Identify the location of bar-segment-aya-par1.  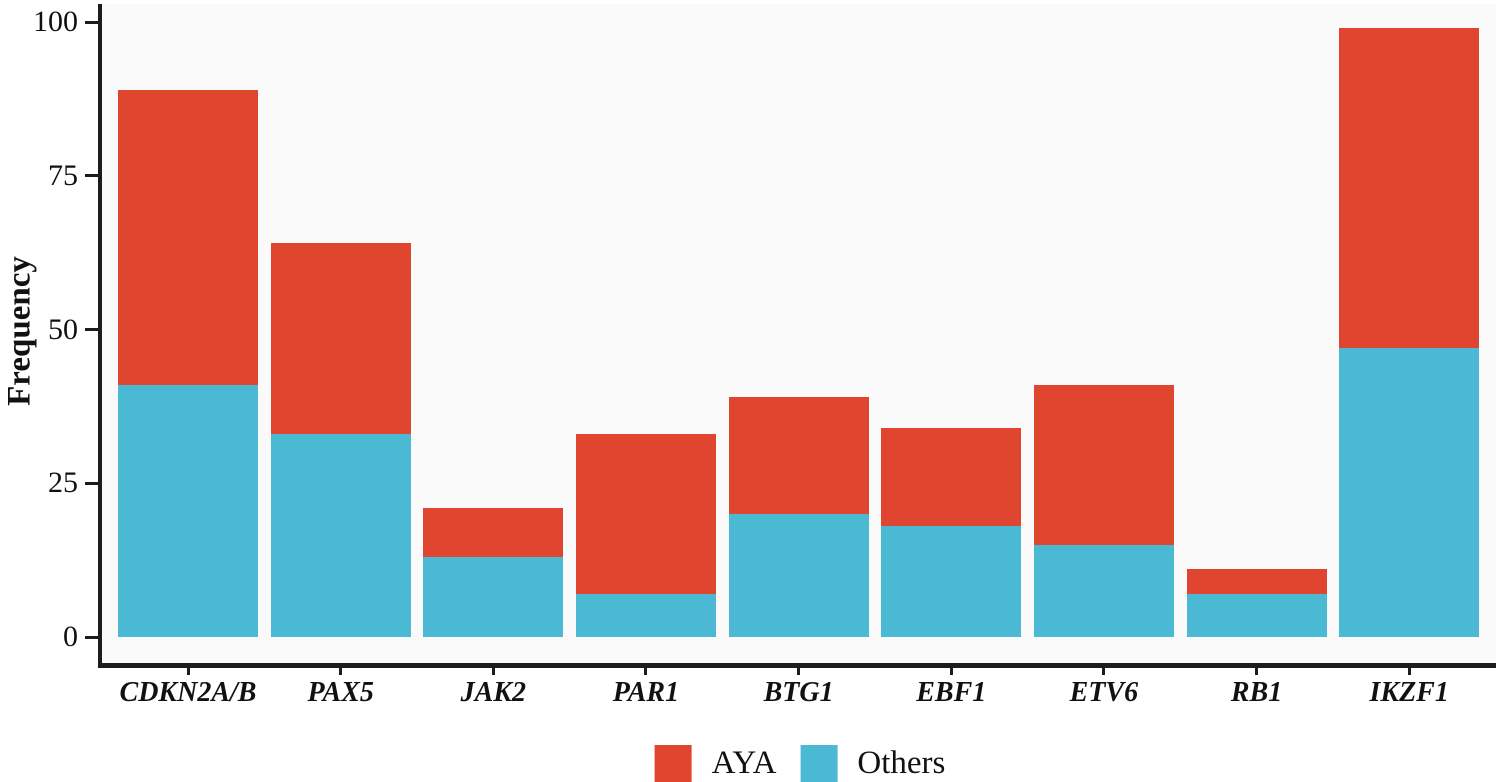
(645, 514).